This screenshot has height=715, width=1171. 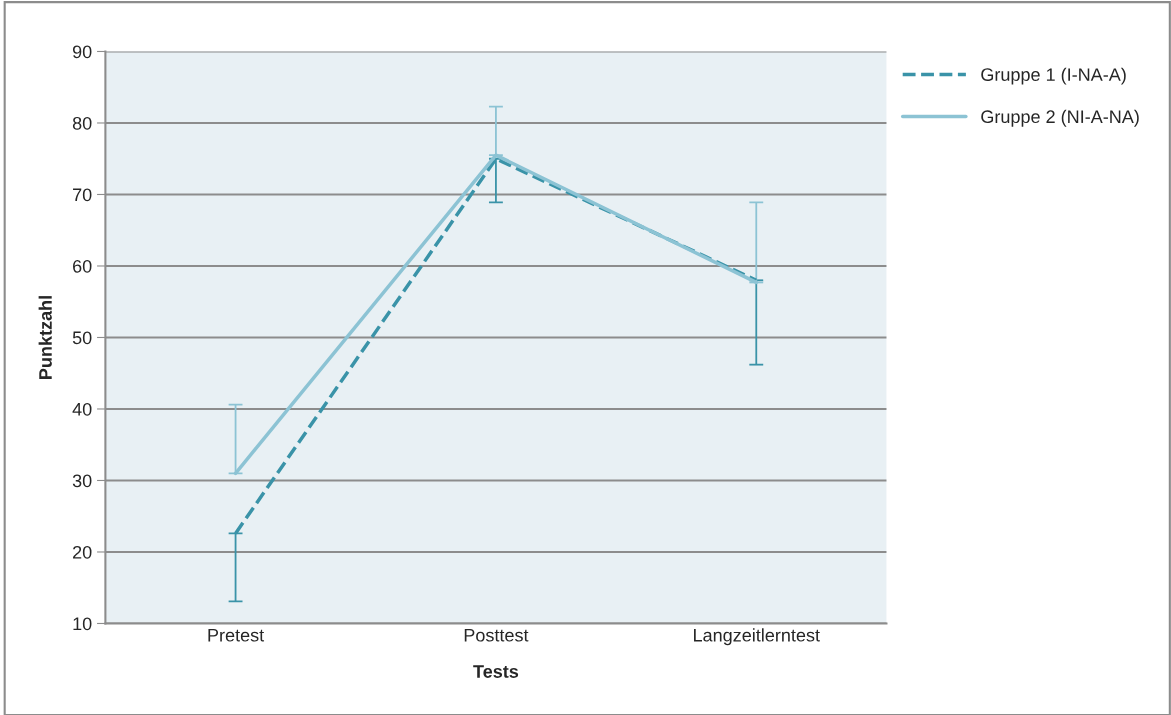 What do you see at coordinates (82, 409) in the screenshot?
I see `y-tick-label: 40` at bounding box center [82, 409].